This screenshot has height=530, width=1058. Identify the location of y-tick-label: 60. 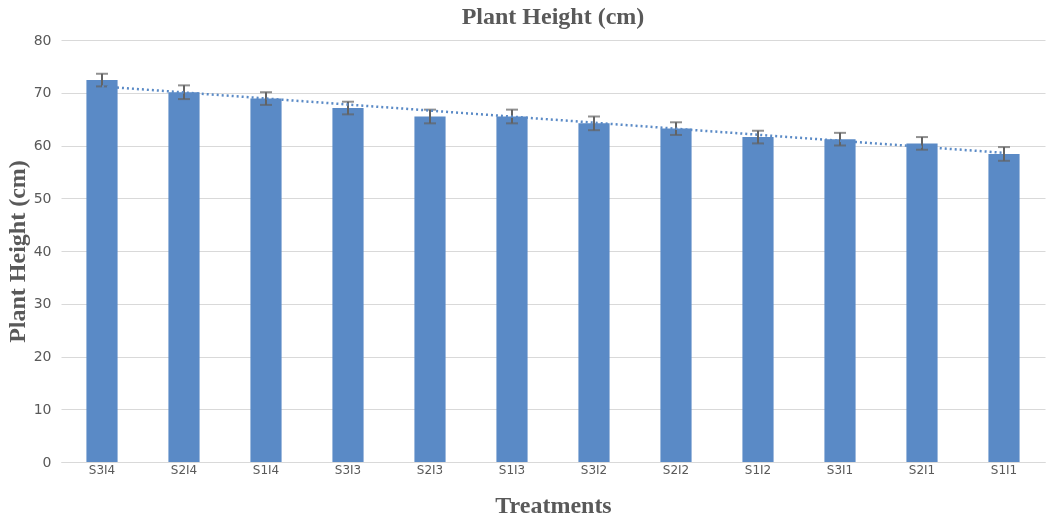
(42, 145).